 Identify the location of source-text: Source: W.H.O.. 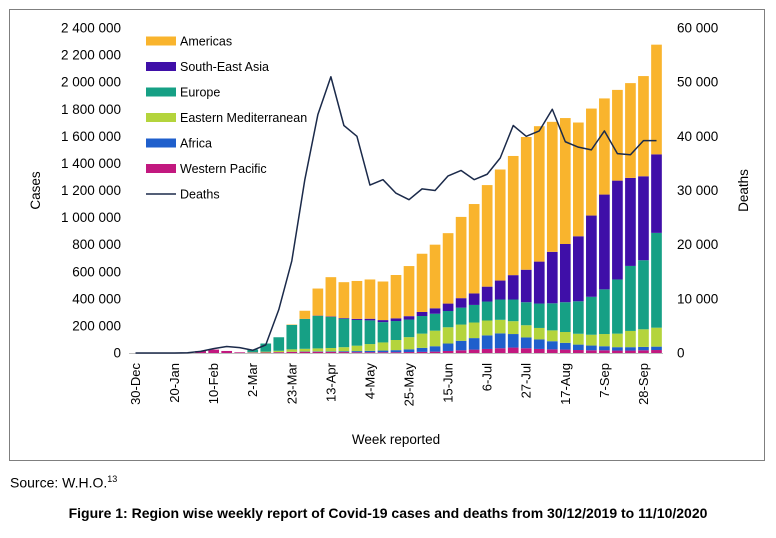
(59, 482).